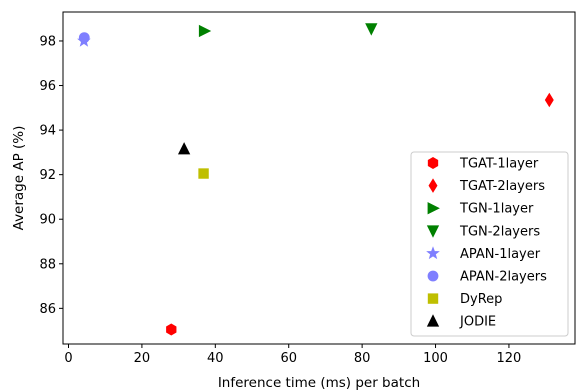 Image resolution: width=576 pixels, height=391 pixels. Describe the element at coordinates (47, 264) in the screenshot. I see `y-tick-label: 88` at that location.